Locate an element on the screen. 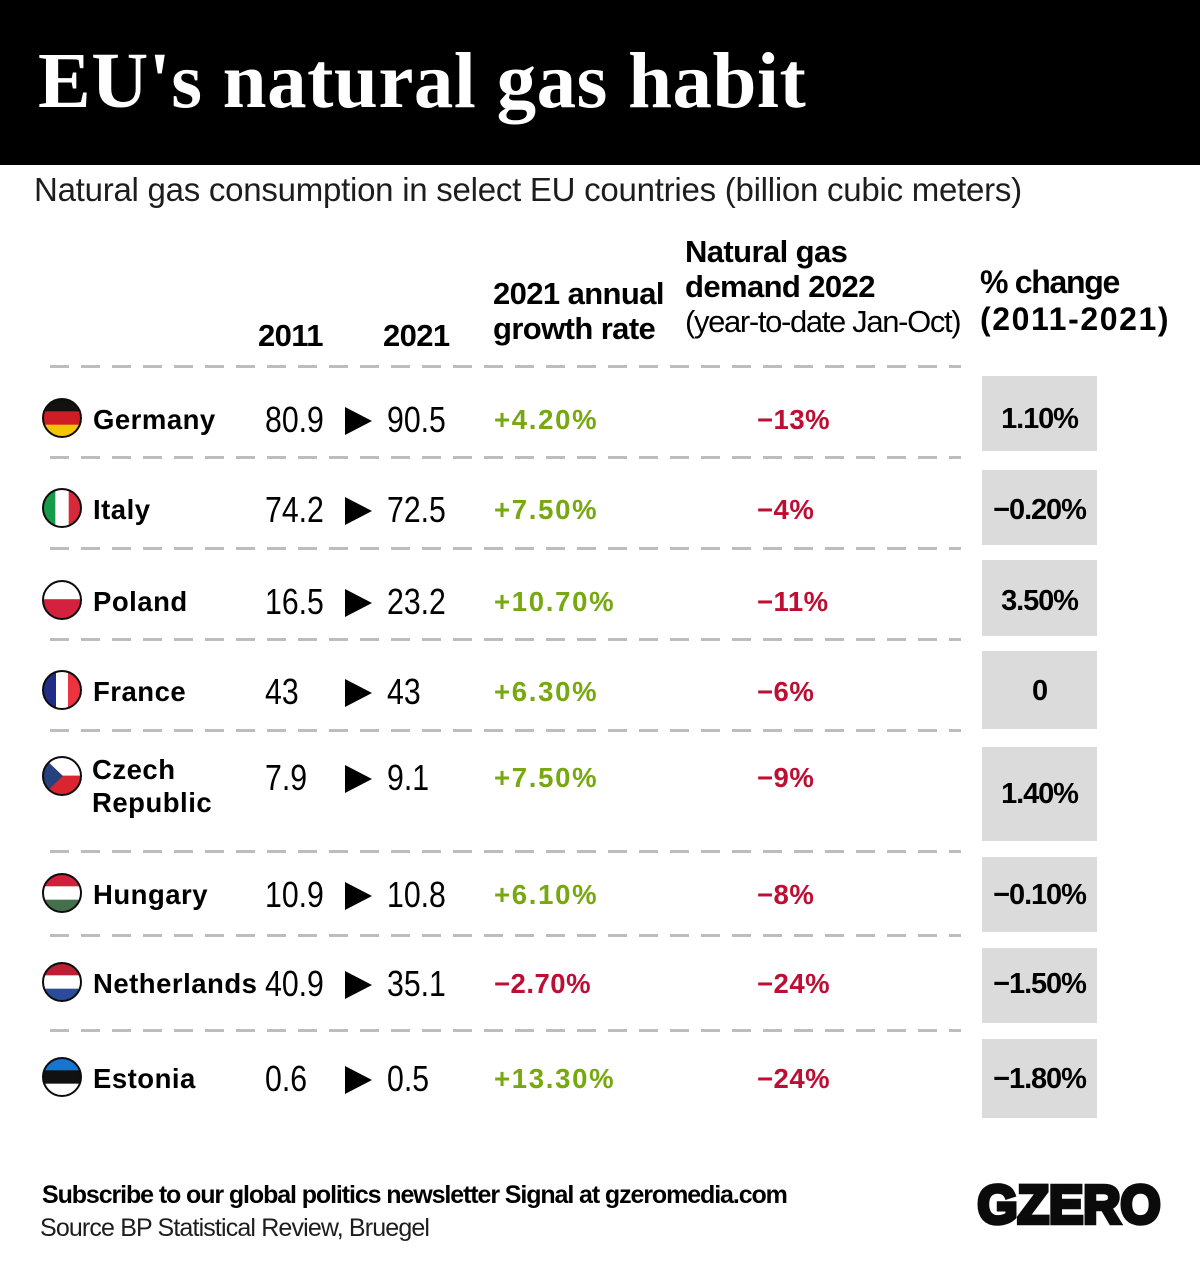 This screenshot has height=1276, width=1200. svg-text: GZERO is located at coordinates (1069, 1205).